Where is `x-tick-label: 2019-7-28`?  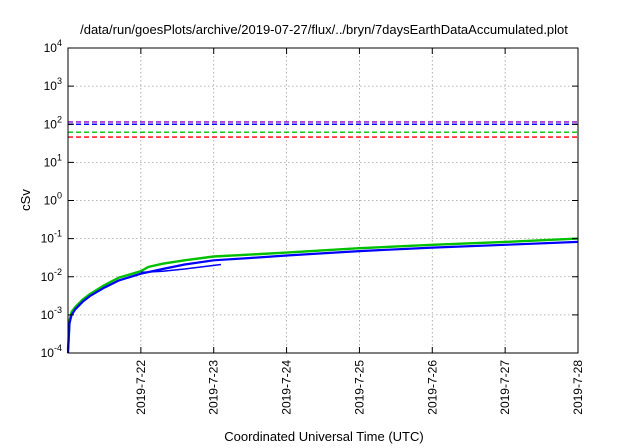
x-tick-label: 2019-7-28 is located at coordinates (578, 387).